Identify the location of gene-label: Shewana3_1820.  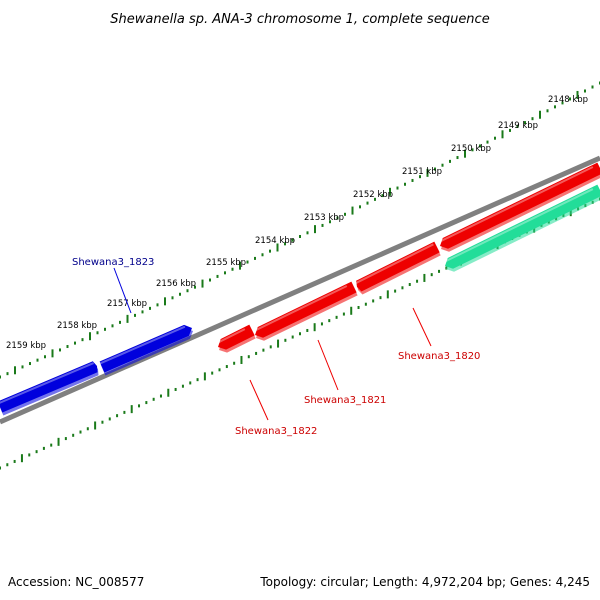
(439, 356).